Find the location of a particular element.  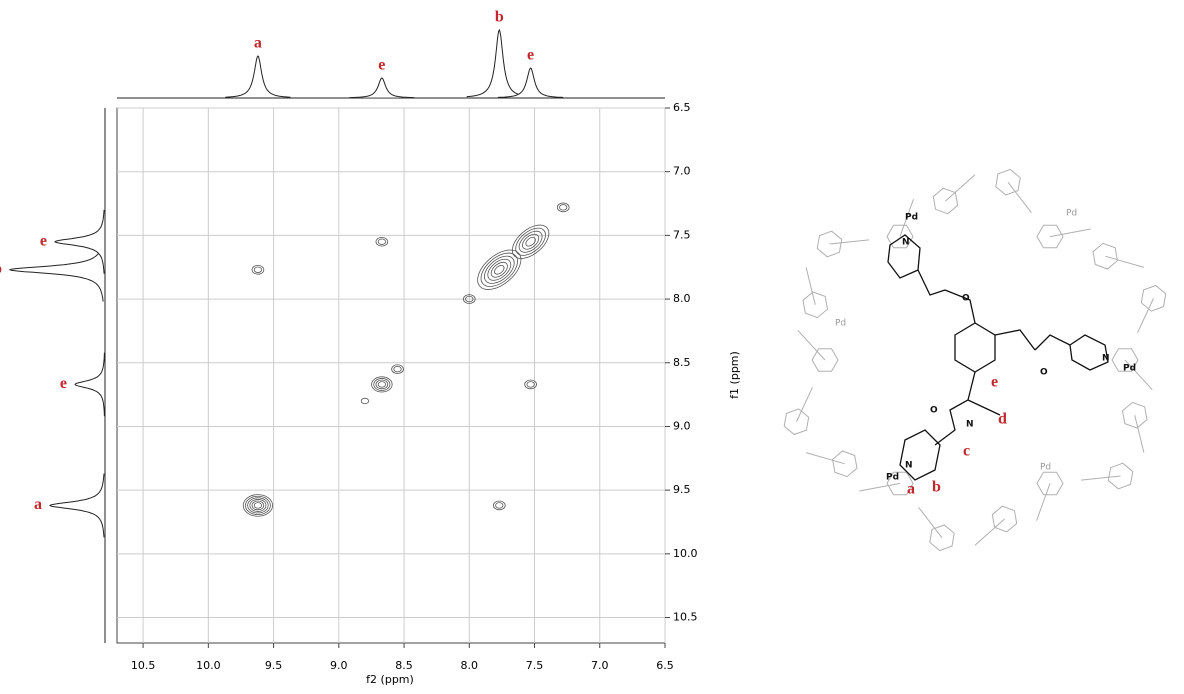

x-tick-label: 9.5 is located at coordinates (274, 665).